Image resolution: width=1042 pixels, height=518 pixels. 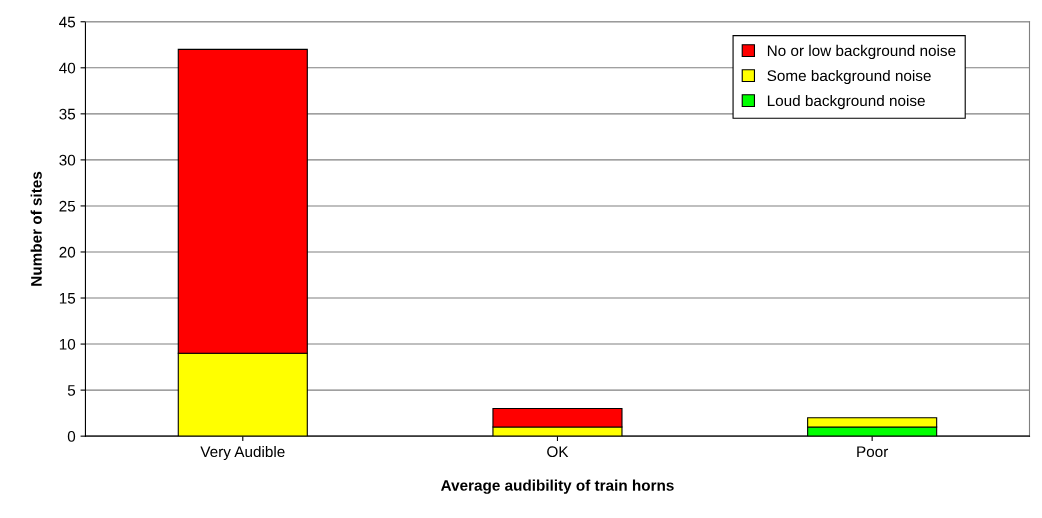 What do you see at coordinates (67, 114) in the screenshot?
I see `y-tick-label: 35` at bounding box center [67, 114].